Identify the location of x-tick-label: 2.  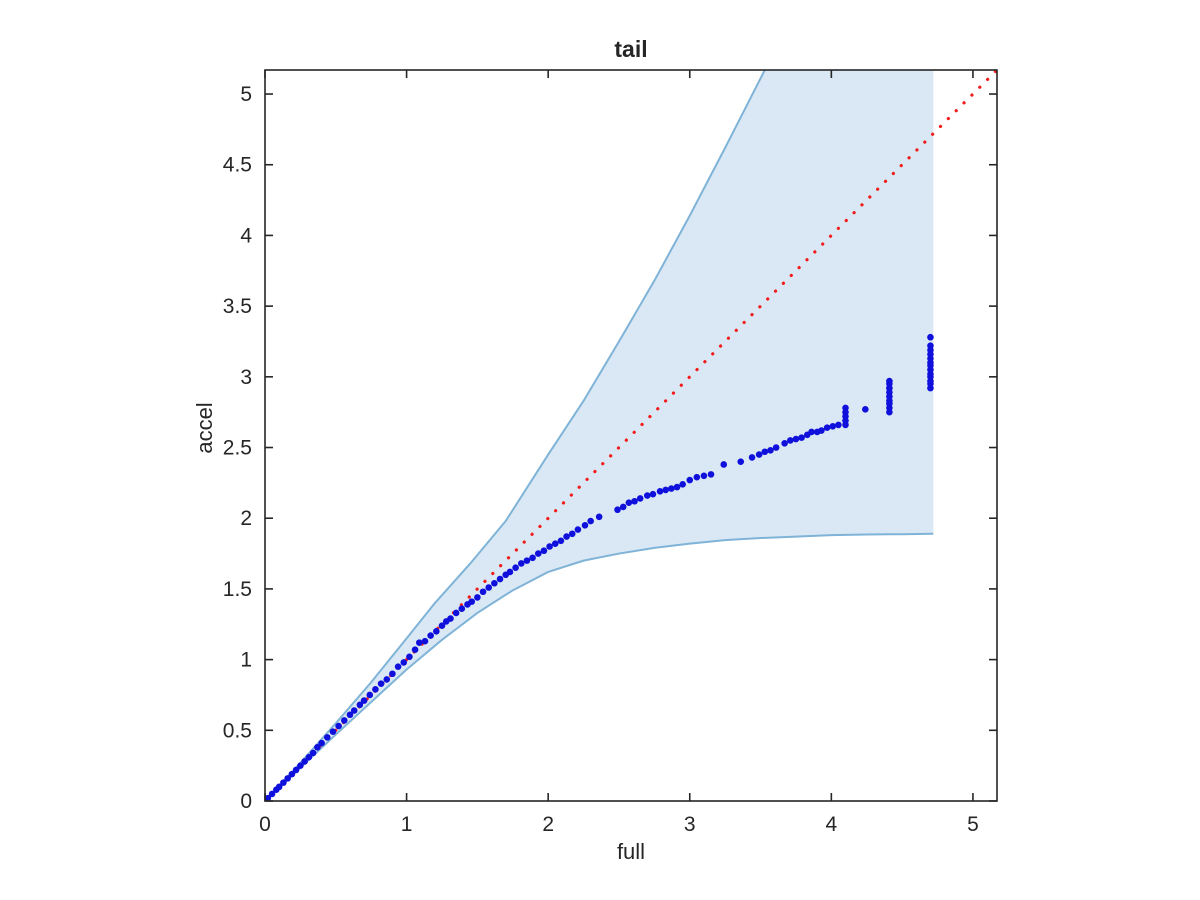
(548, 824).